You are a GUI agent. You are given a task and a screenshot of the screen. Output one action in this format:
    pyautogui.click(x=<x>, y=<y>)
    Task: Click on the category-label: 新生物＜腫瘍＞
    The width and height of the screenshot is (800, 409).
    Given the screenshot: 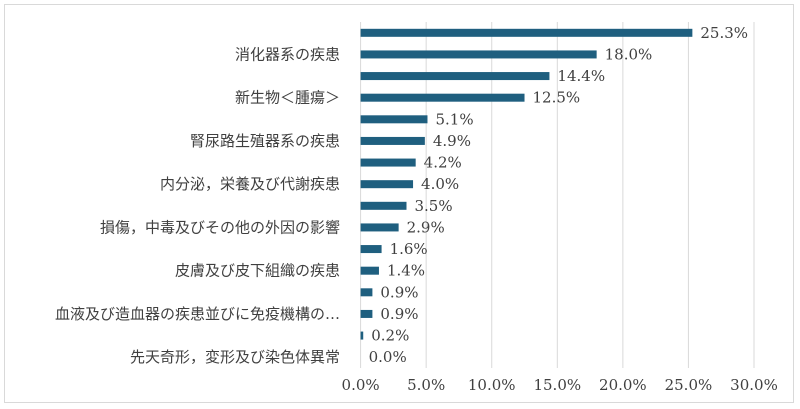 What is the action you would take?
    pyautogui.click(x=287, y=98)
    